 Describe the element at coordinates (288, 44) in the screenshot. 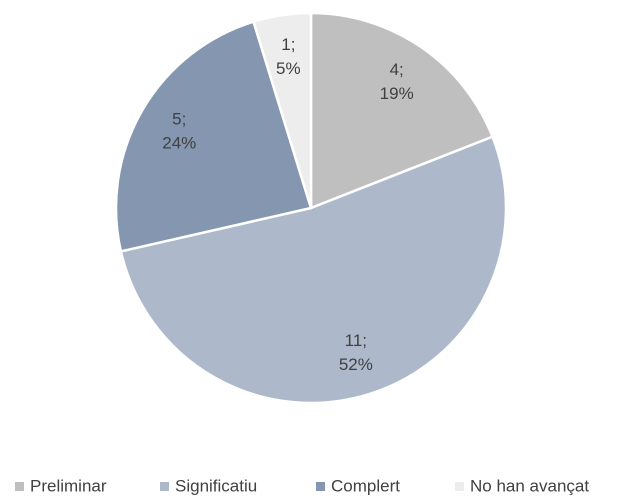

I see `data-label: 1;` at that location.